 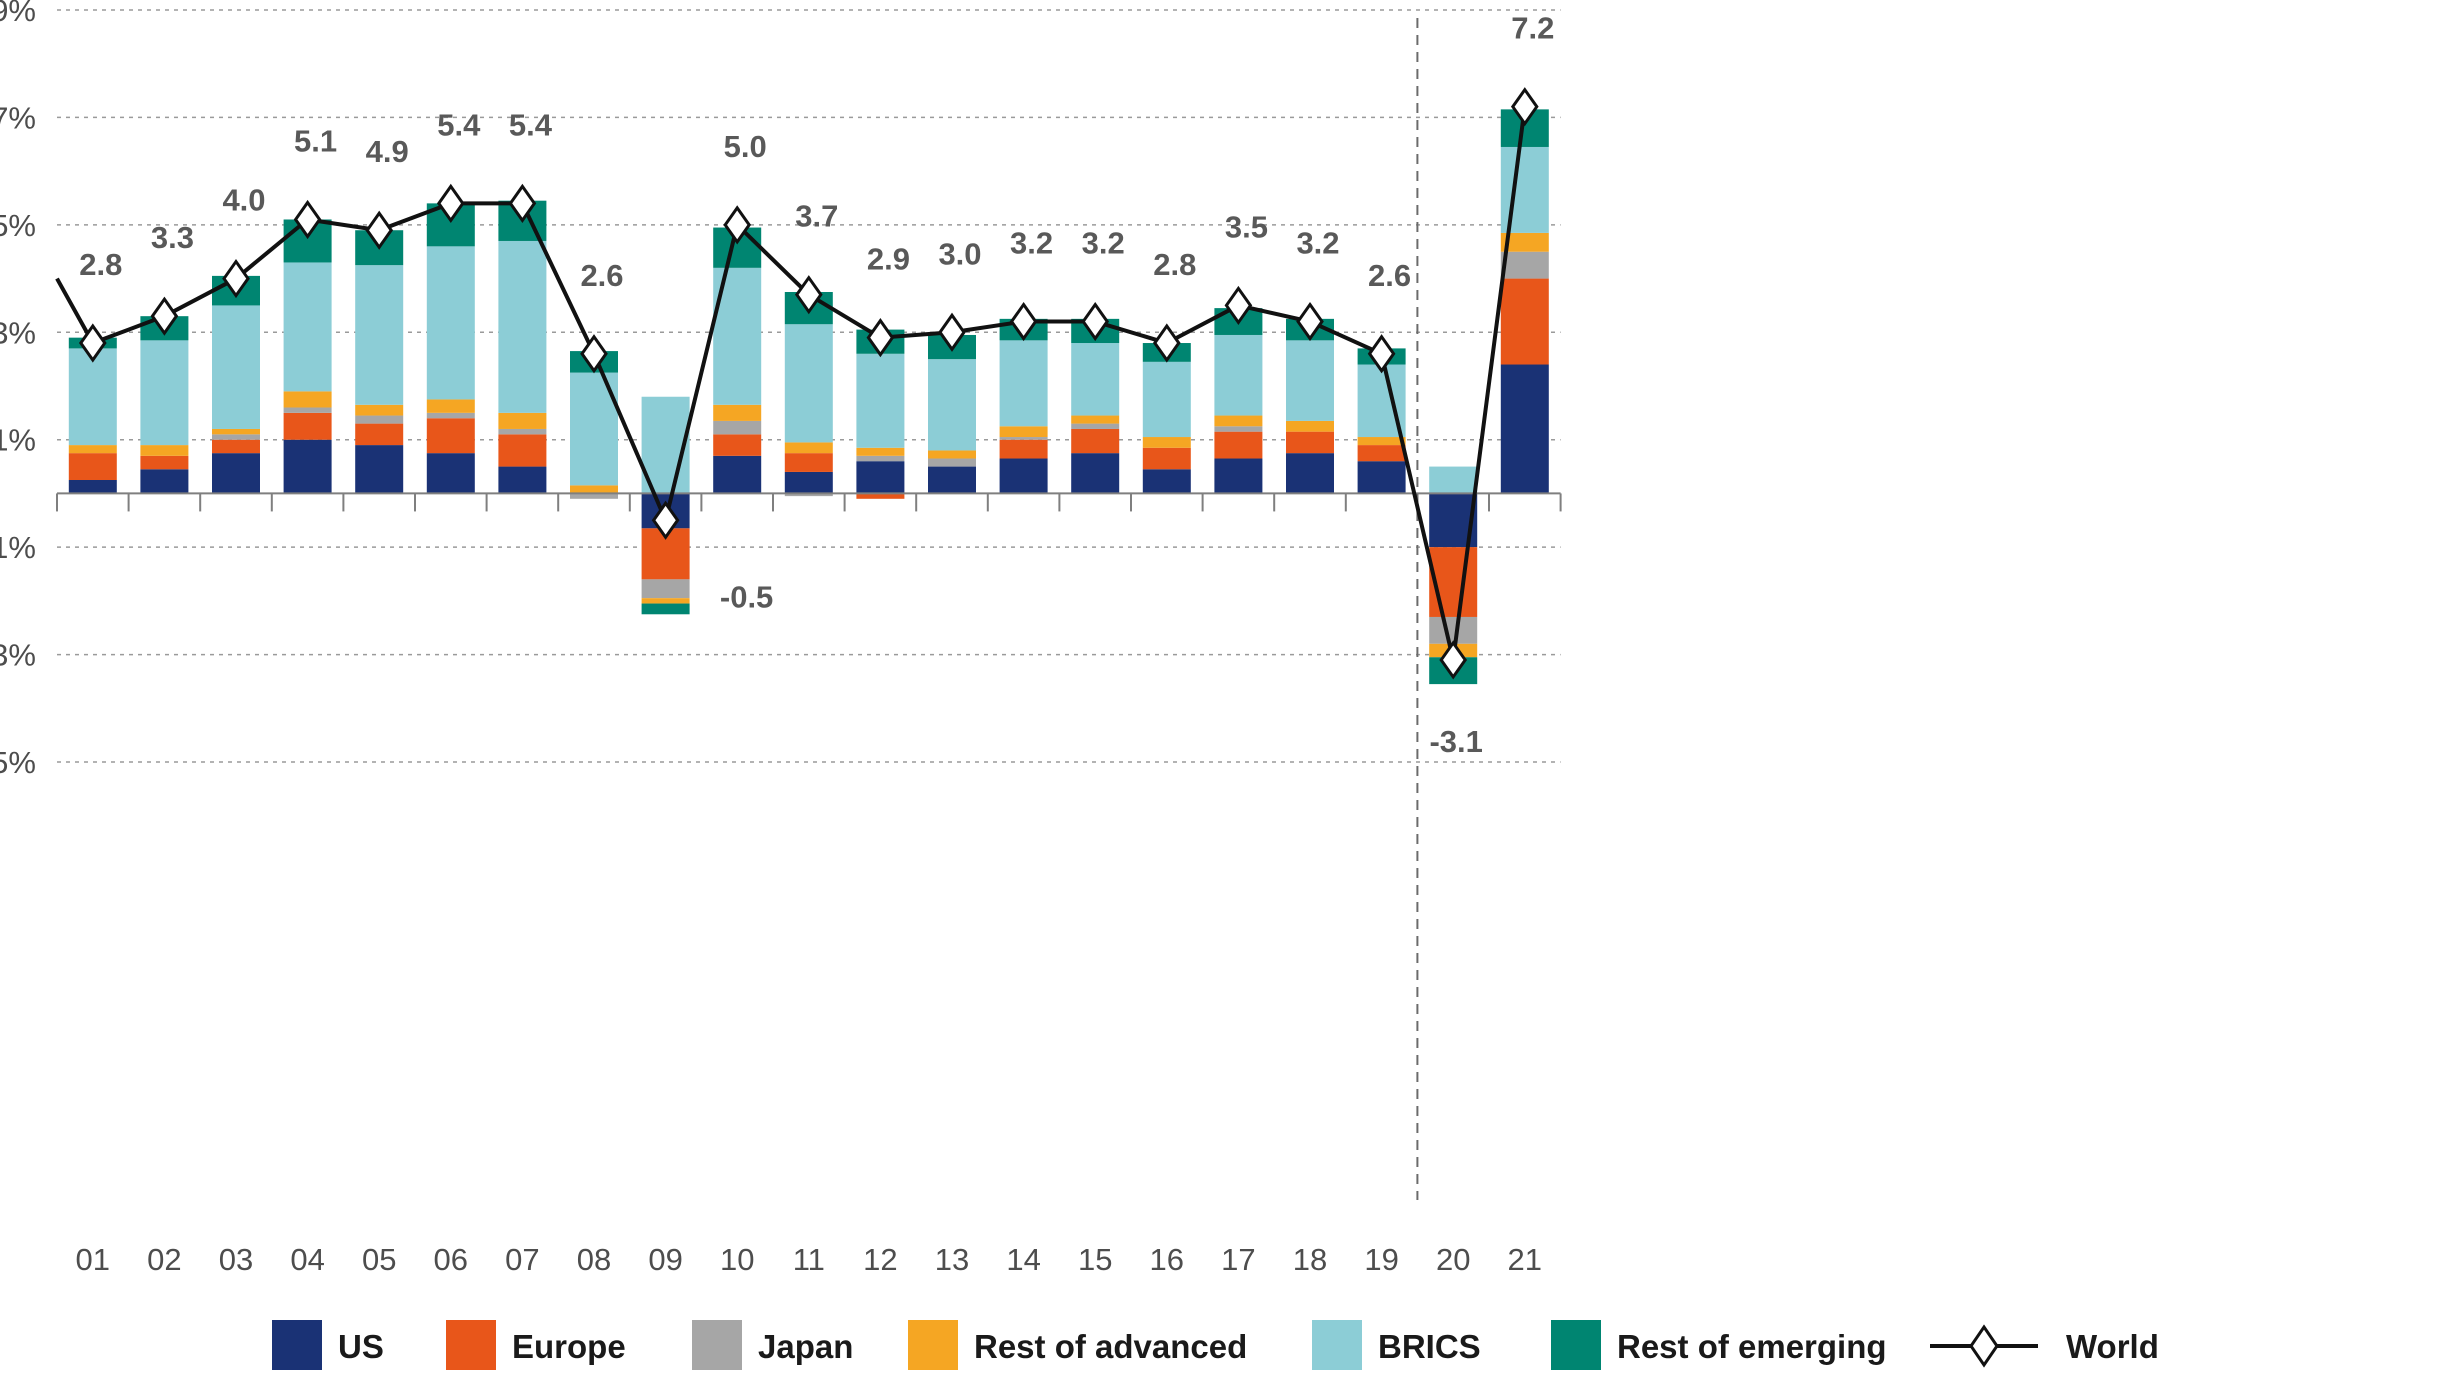 I want to click on x-tick-label: 04, so click(x=307, y=1259).